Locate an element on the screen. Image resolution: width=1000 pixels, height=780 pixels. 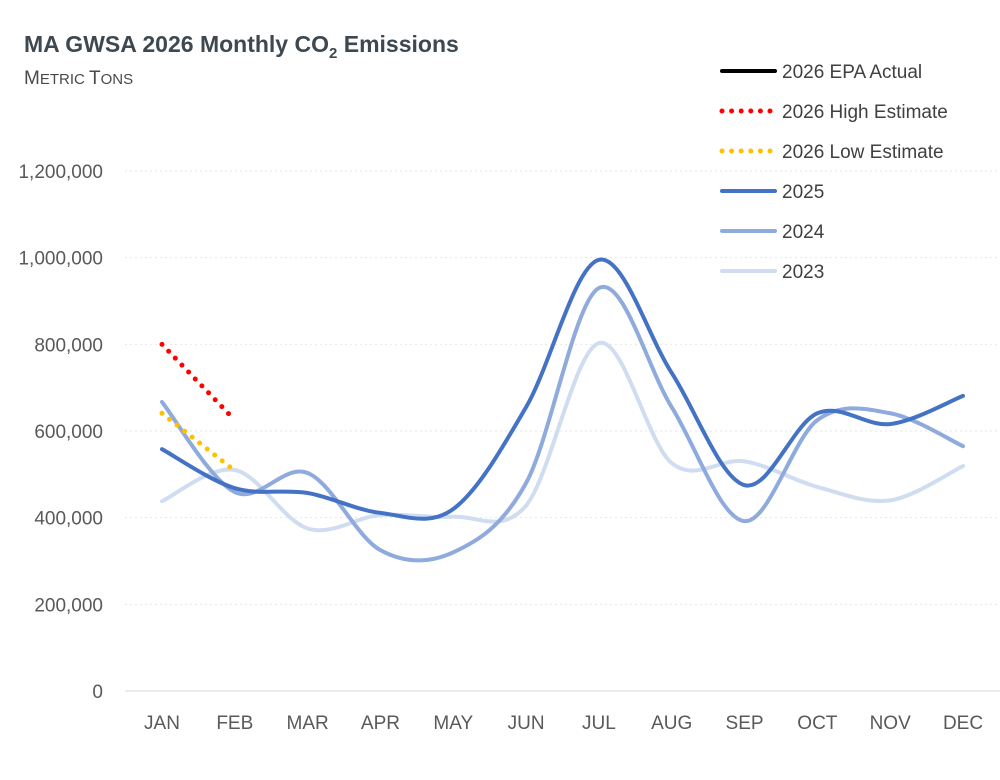
y-tick-label: 800,000 is located at coordinates (68, 345).